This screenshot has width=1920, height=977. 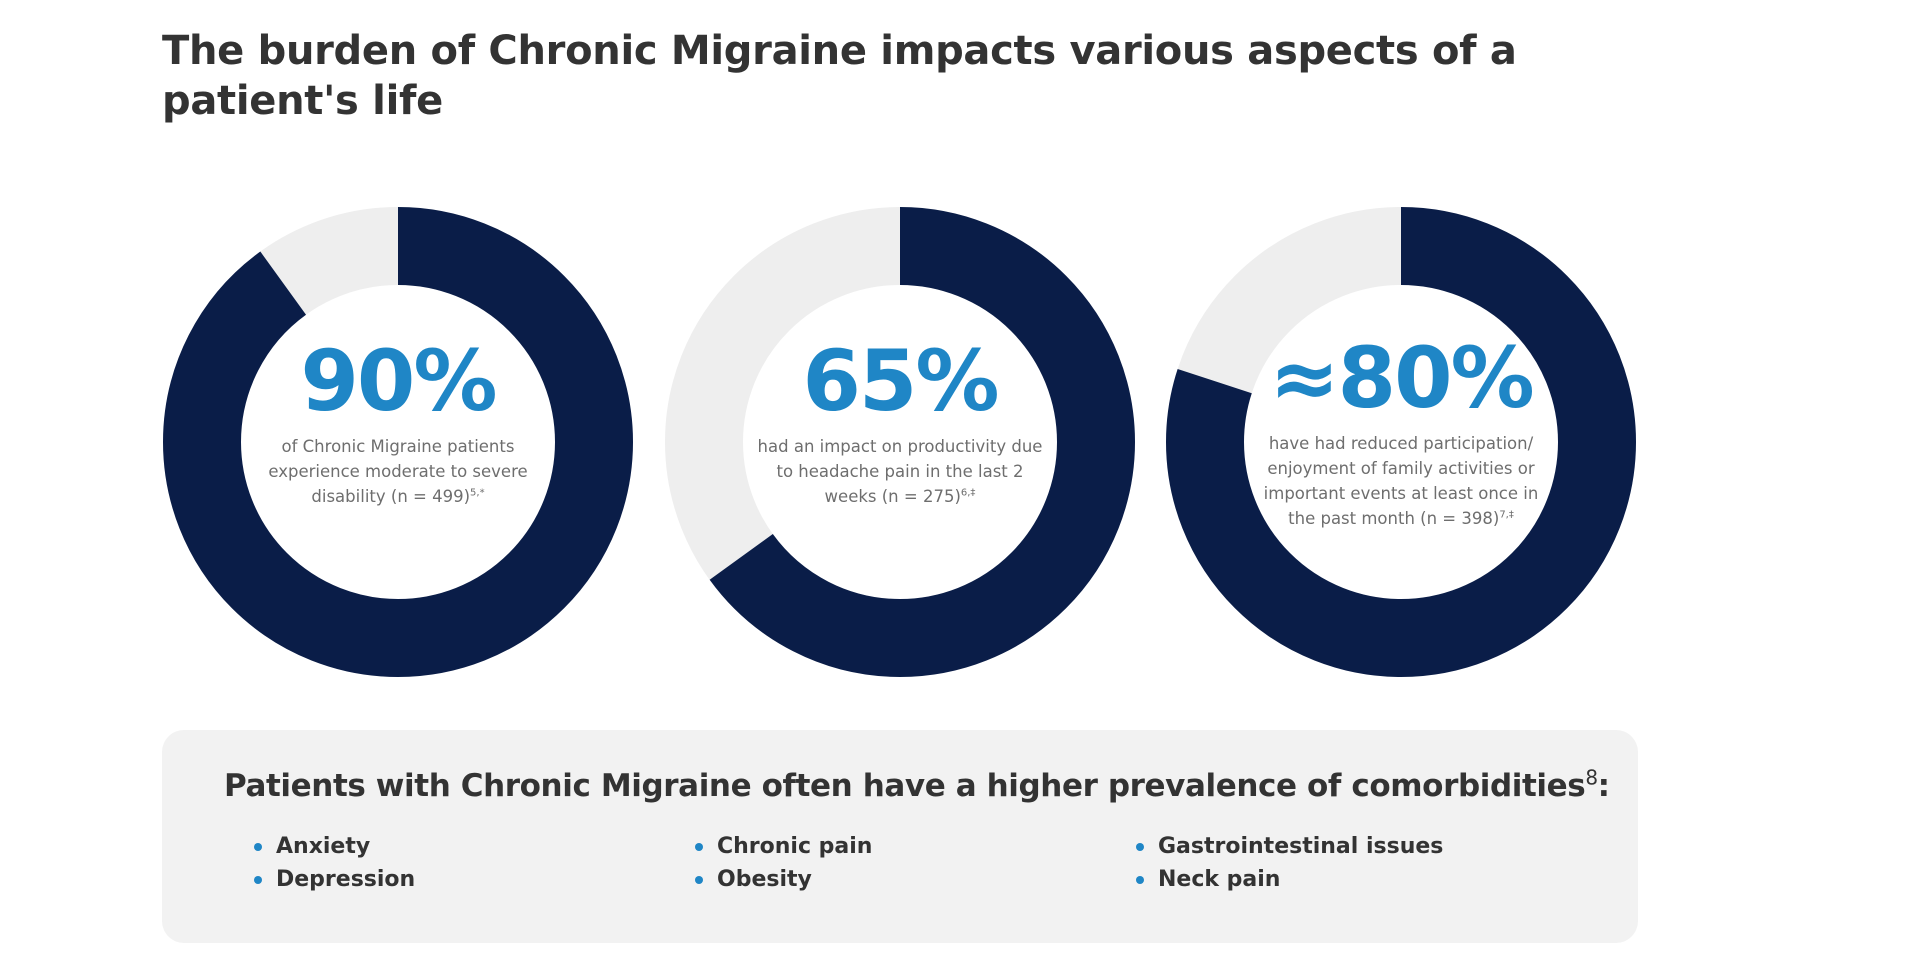 What do you see at coordinates (1591, 777) in the screenshot?
I see `footnote-ref: 8` at bounding box center [1591, 777].